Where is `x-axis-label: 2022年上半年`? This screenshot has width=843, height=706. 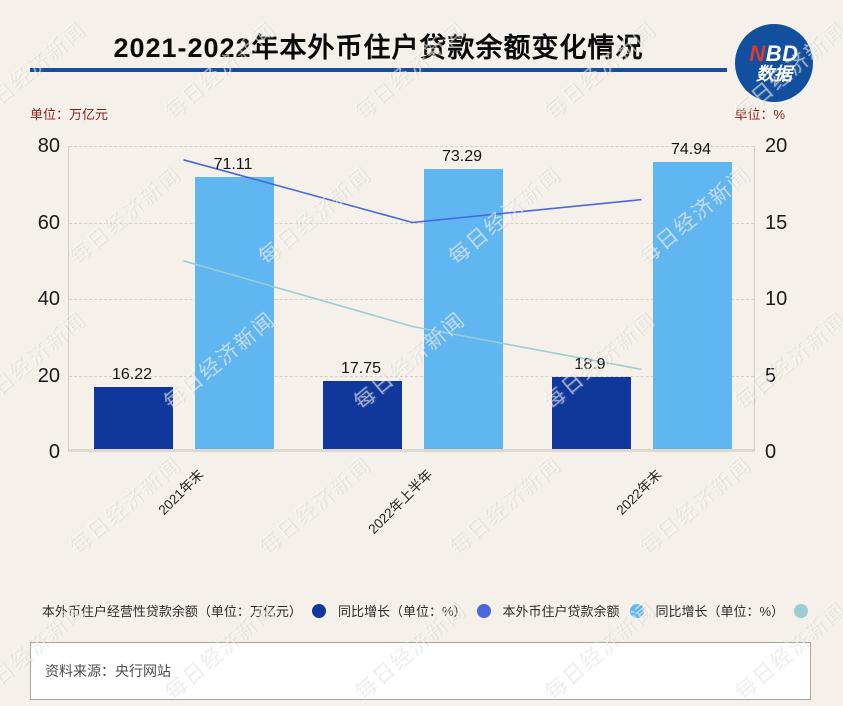 x-axis-label: 2022年上半年 is located at coordinates (399, 501).